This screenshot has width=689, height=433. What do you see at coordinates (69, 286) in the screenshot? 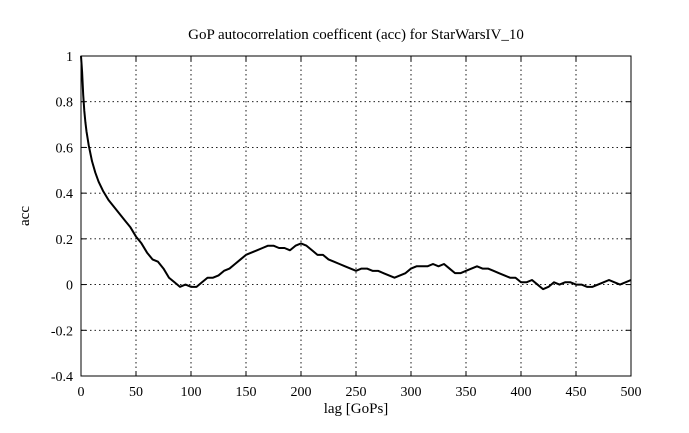
I see `y-tick-label: 0` at bounding box center [69, 286].